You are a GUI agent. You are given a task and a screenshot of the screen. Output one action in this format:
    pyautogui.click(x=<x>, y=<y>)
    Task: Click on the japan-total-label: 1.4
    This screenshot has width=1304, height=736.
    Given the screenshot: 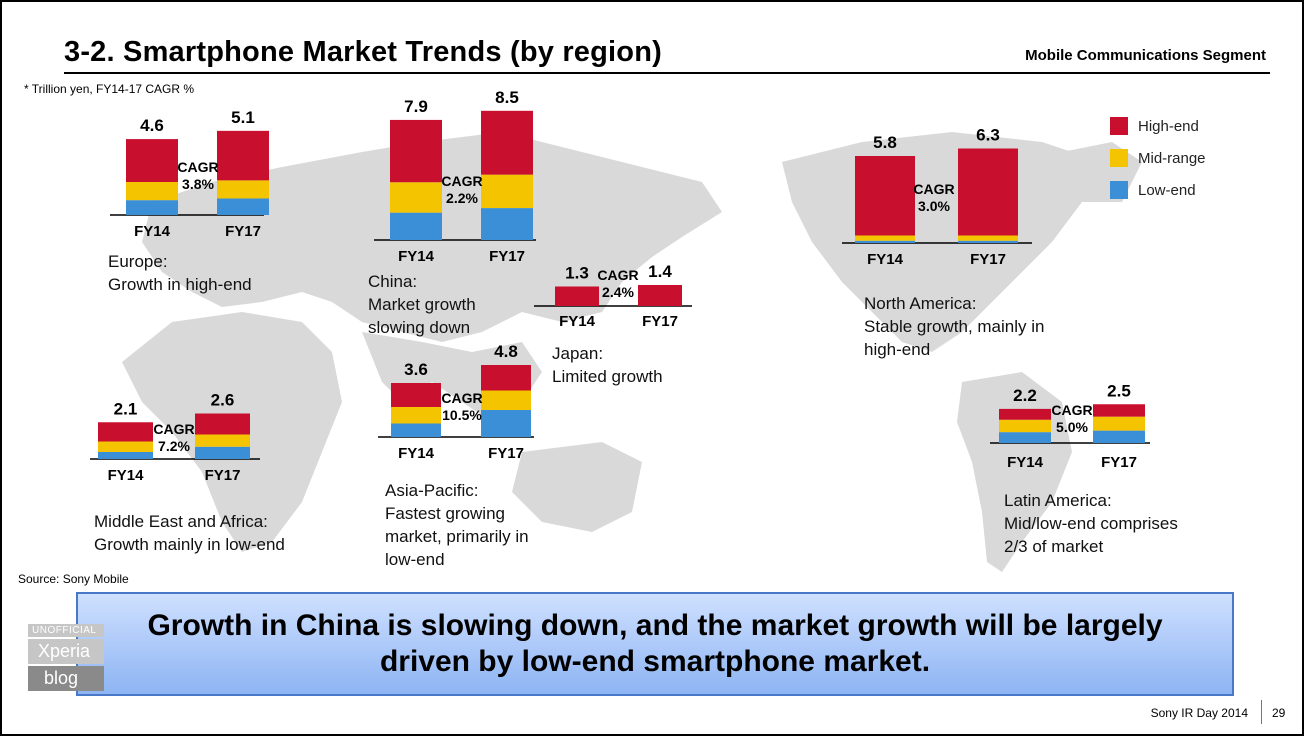 What is the action you would take?
    pyautogui.click(x=660, y=271)
    